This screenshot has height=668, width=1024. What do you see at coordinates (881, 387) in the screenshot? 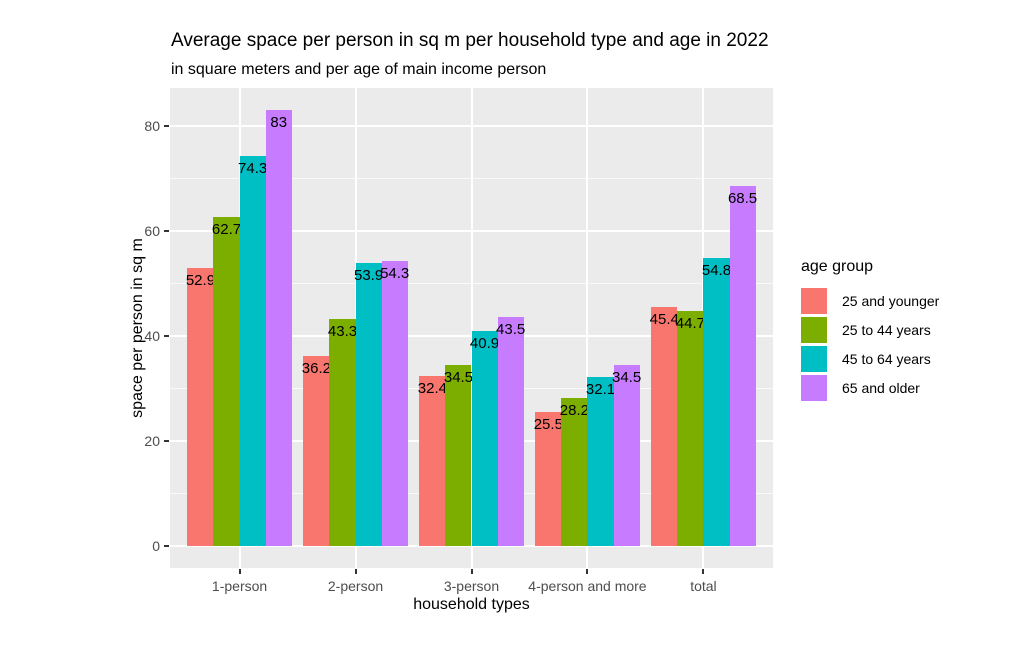
I see `legend-item-label: 65 and older` at bounding box center [881, 387].